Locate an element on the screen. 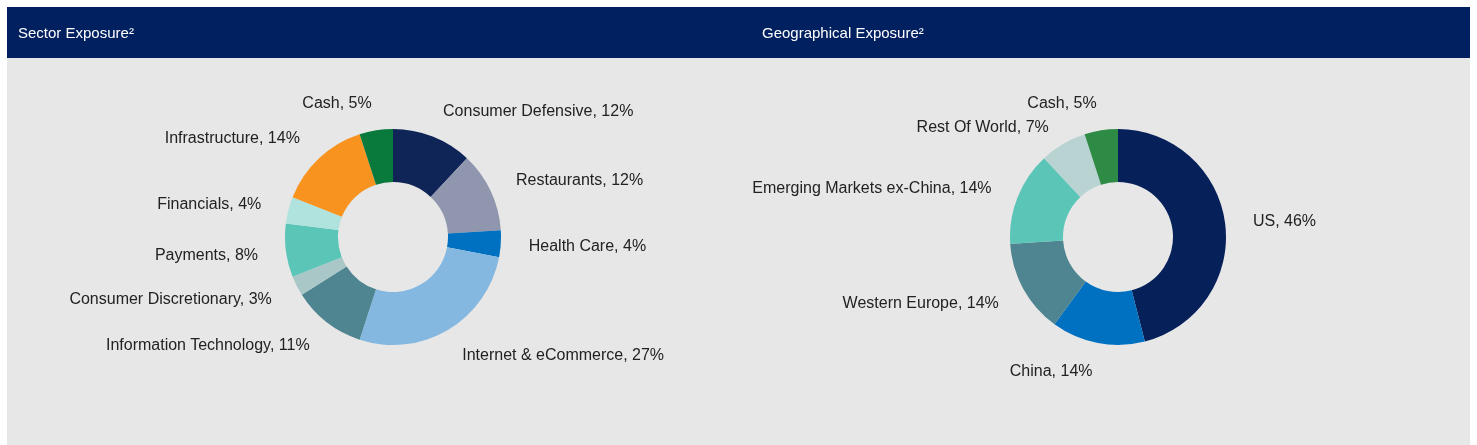 This screenshot has height=445, width=1477. slice-label: Restaurants, 12% is located at coordinates (580, 179).